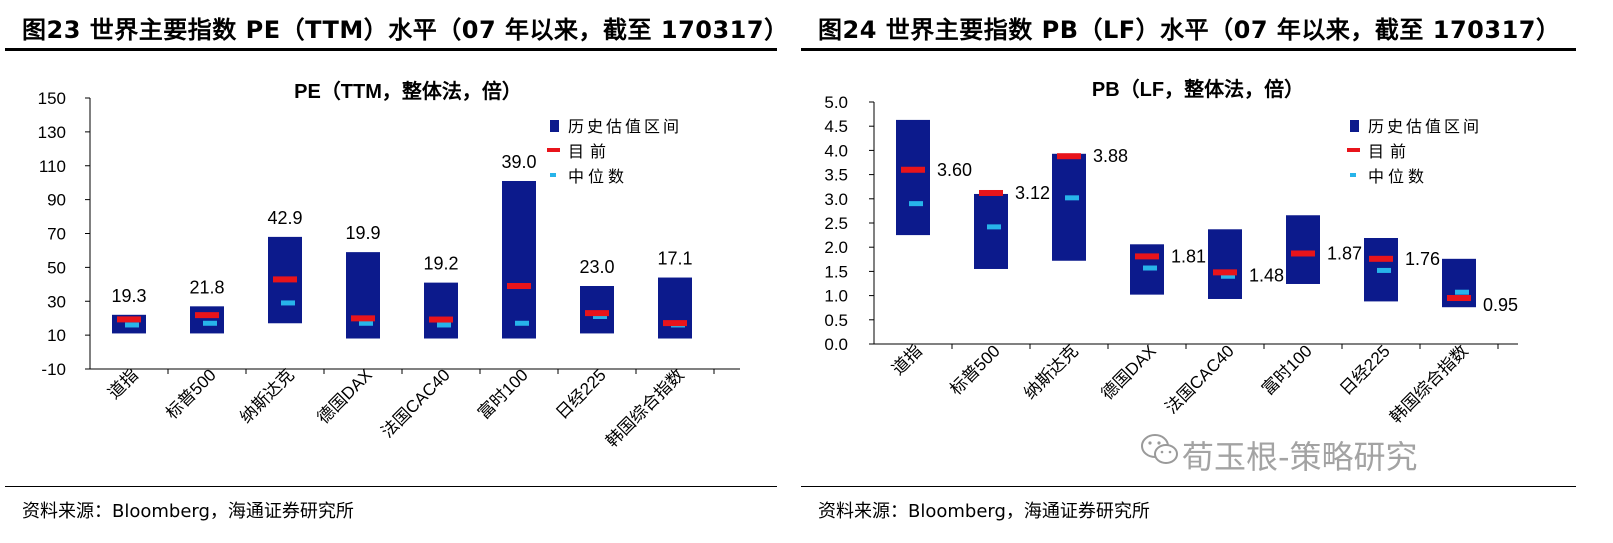 The height and width of the screenshot is (543, 1613). Describe the element at coordinates (836, 223) in the screenshot. I see `pb-y-tick-label: 2.5` at that location.